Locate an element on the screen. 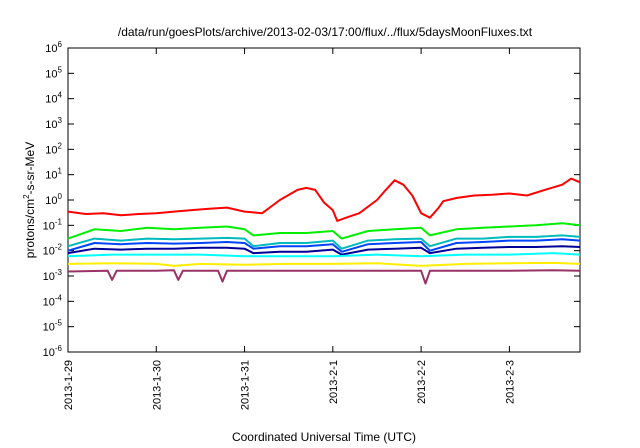 Image resolution: width=640 pixels, height=448 pixels. x-tick-label: 2013-2-3 is located at coordinates (510, 382).